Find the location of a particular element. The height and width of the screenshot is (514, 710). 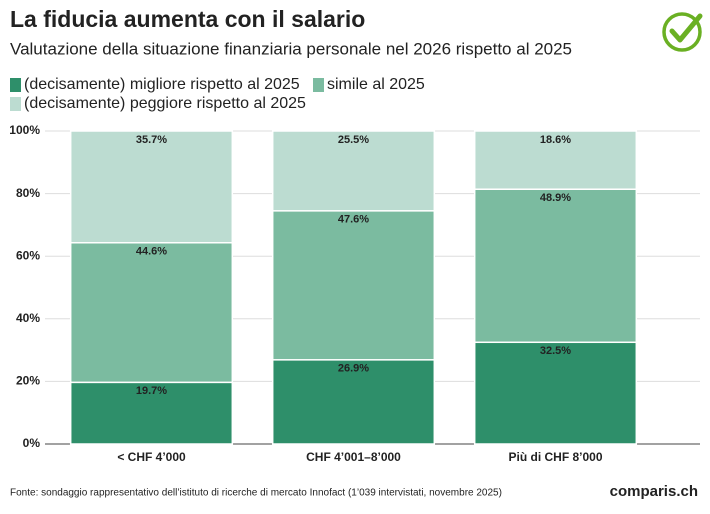

data-label: 18.6% is located at coordinates (555, 140).